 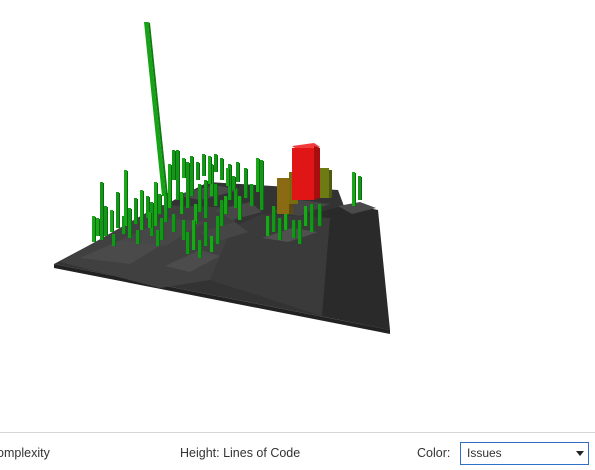 I want to click on chevron-down-icon, so click(x=580, y=453).